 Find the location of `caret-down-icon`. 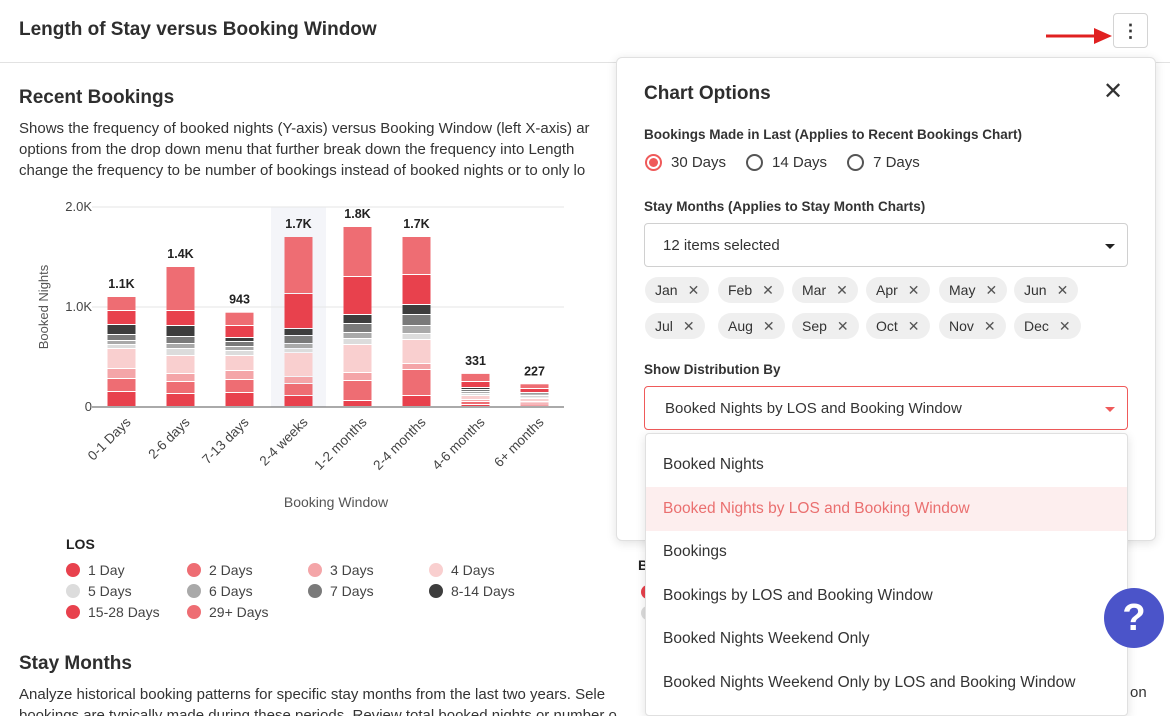

caret-down-icon is located at coordinates (1110, 246).